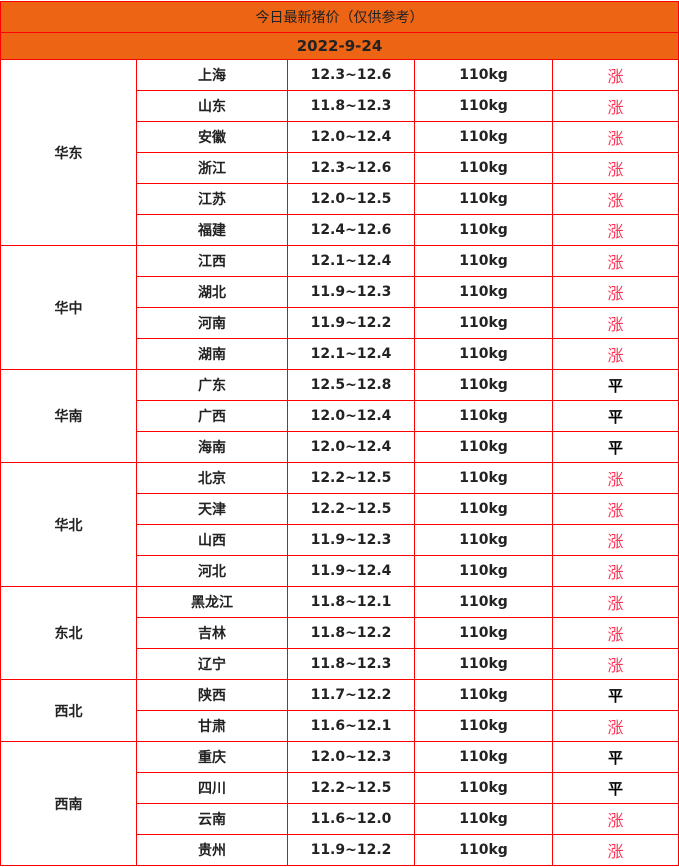 The height and width of the screenshot is (867, 679). I want to click on province-cell: 江西, so click(212, 261).